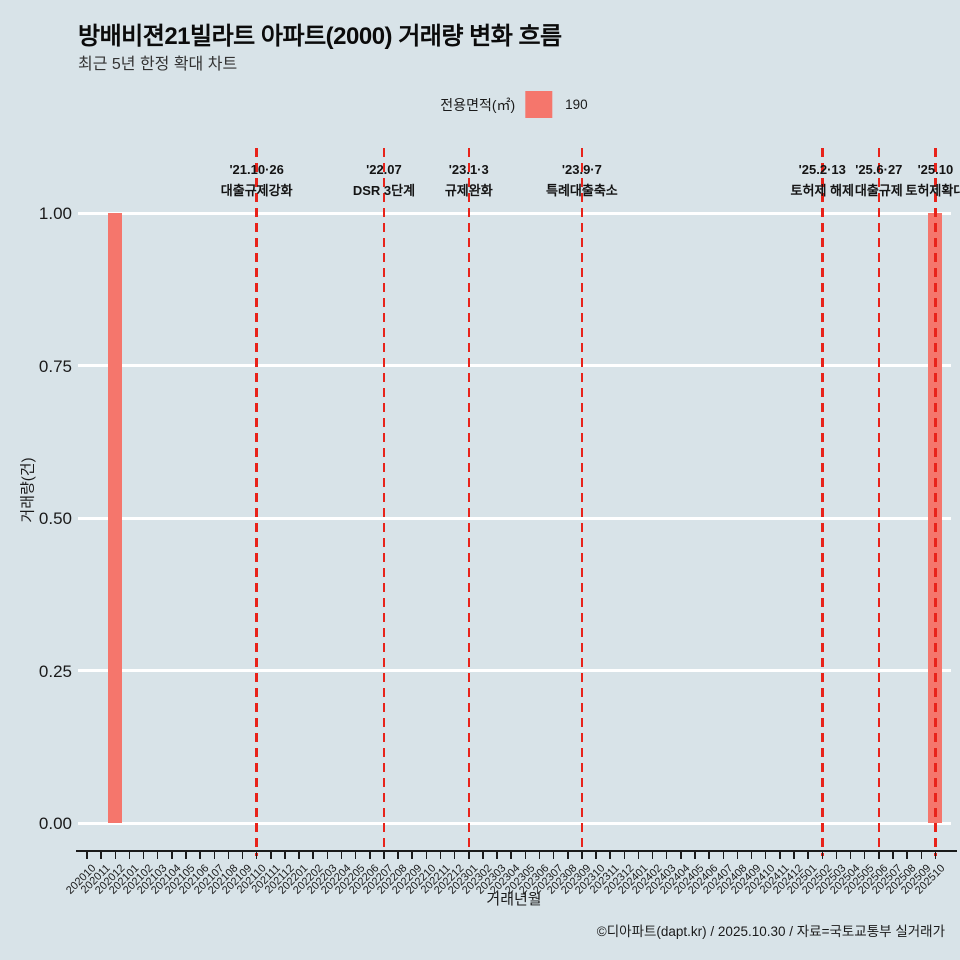 The image size is (960, 960). Describe the element at coordinates (516, 851) in the screenshot. I see `x-axis-line` at that location.